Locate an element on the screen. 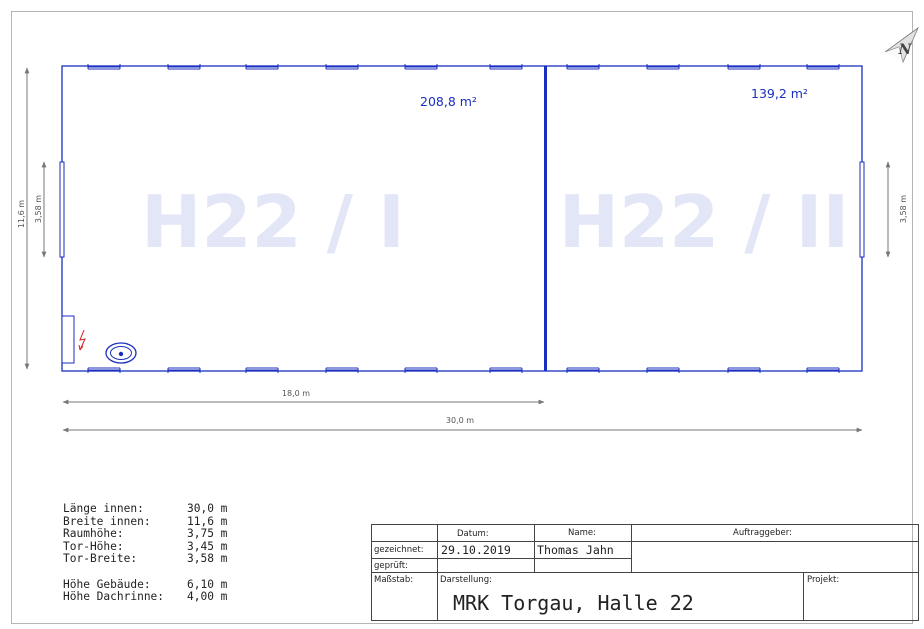 This screenshot has width=924, height=629. north-label: N is located at coordinates (905, 50).